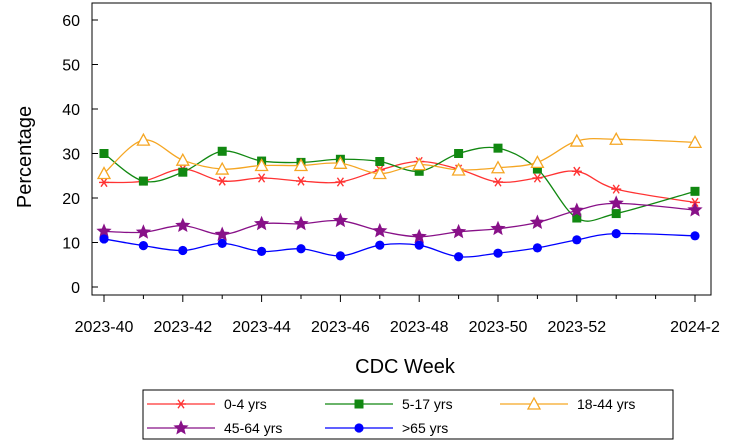 The width and height of the screenshot is (740, 445). I want to click on x-tick-label: 2023-52, so click(576, 327).